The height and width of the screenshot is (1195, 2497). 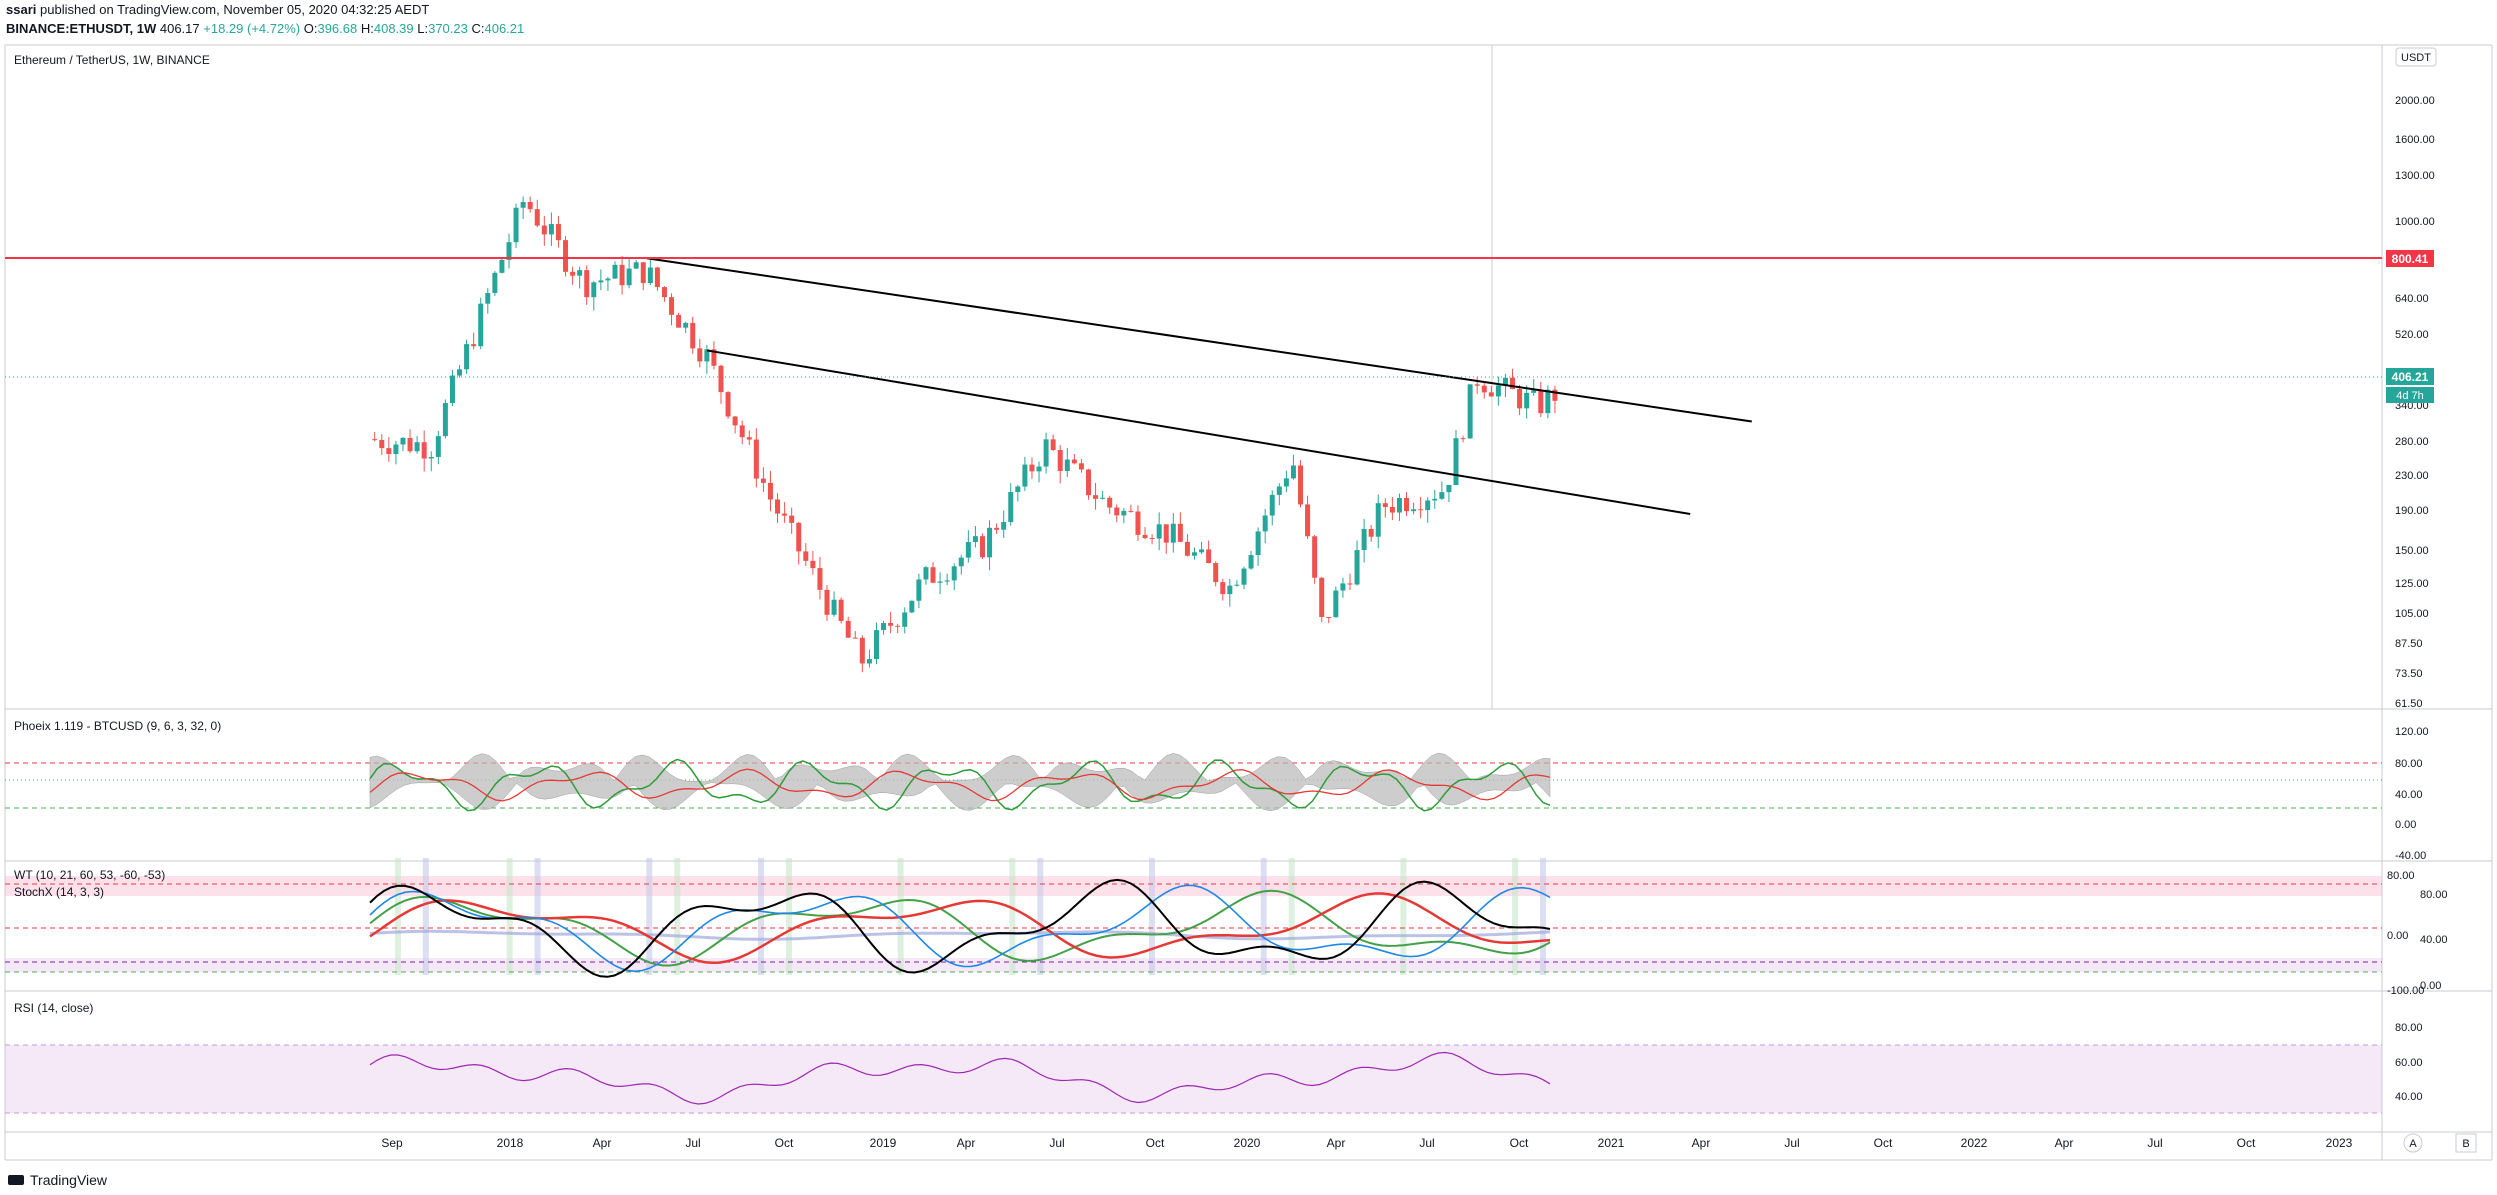 I want to click on phoeix-axis: 120.00 80.00 40.00 0.00 -40.00, so click(x=2412, y=794).